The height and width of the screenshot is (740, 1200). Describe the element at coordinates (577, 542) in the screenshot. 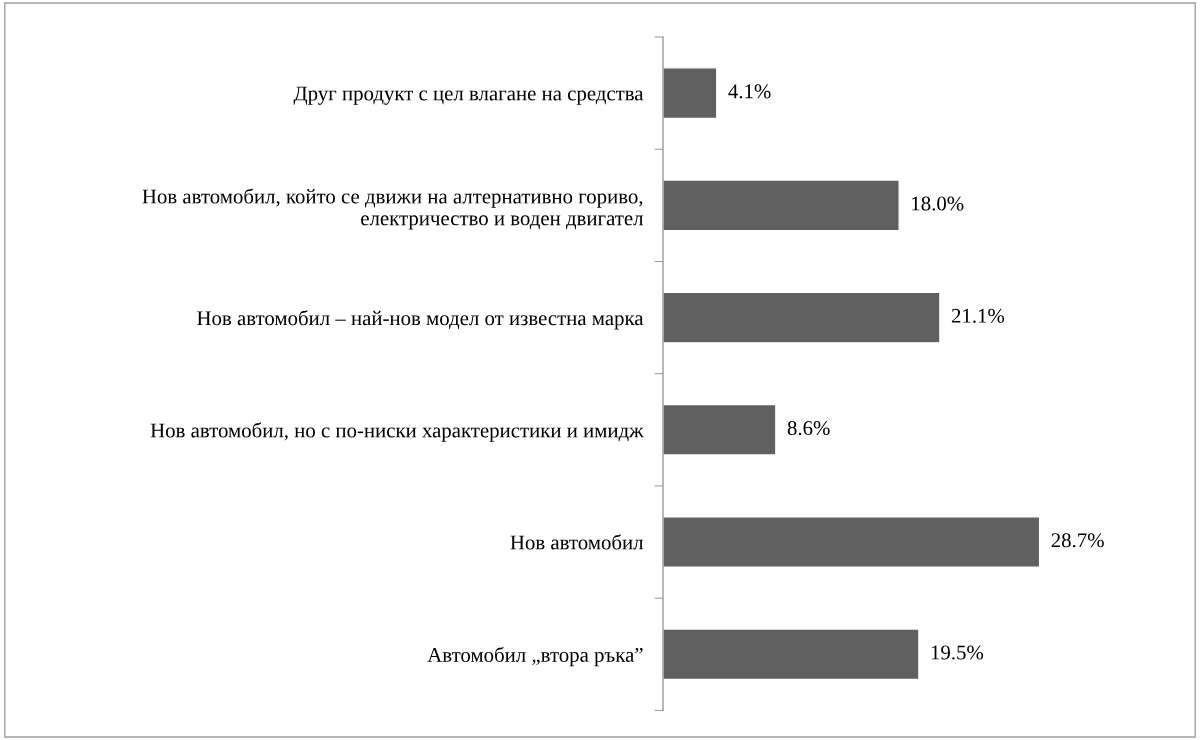

I see `y-tick-label: Нов автомобил` at that location.